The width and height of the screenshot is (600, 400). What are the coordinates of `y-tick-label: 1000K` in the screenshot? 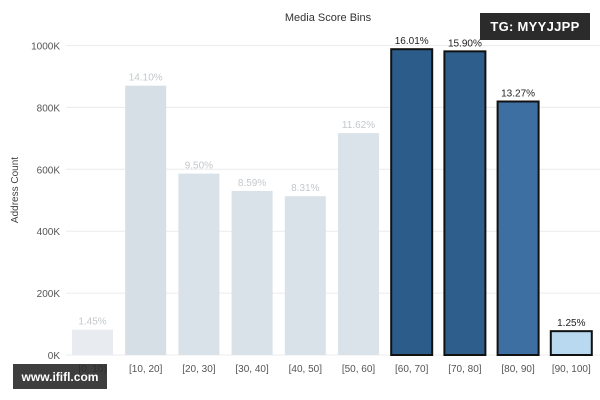 It's located at (45, 46).